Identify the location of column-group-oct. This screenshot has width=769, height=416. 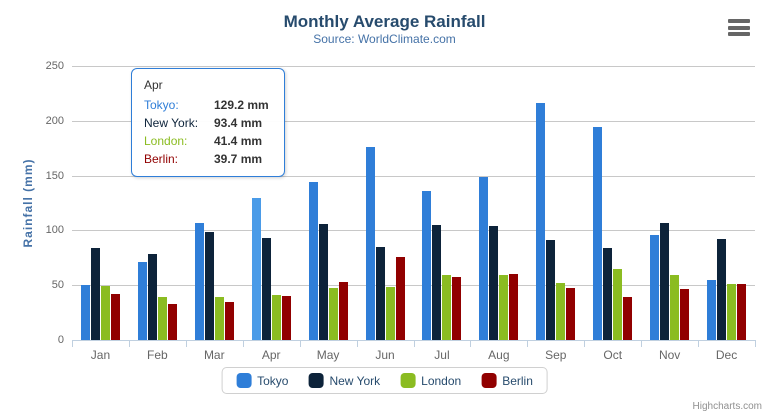
(612, 203).